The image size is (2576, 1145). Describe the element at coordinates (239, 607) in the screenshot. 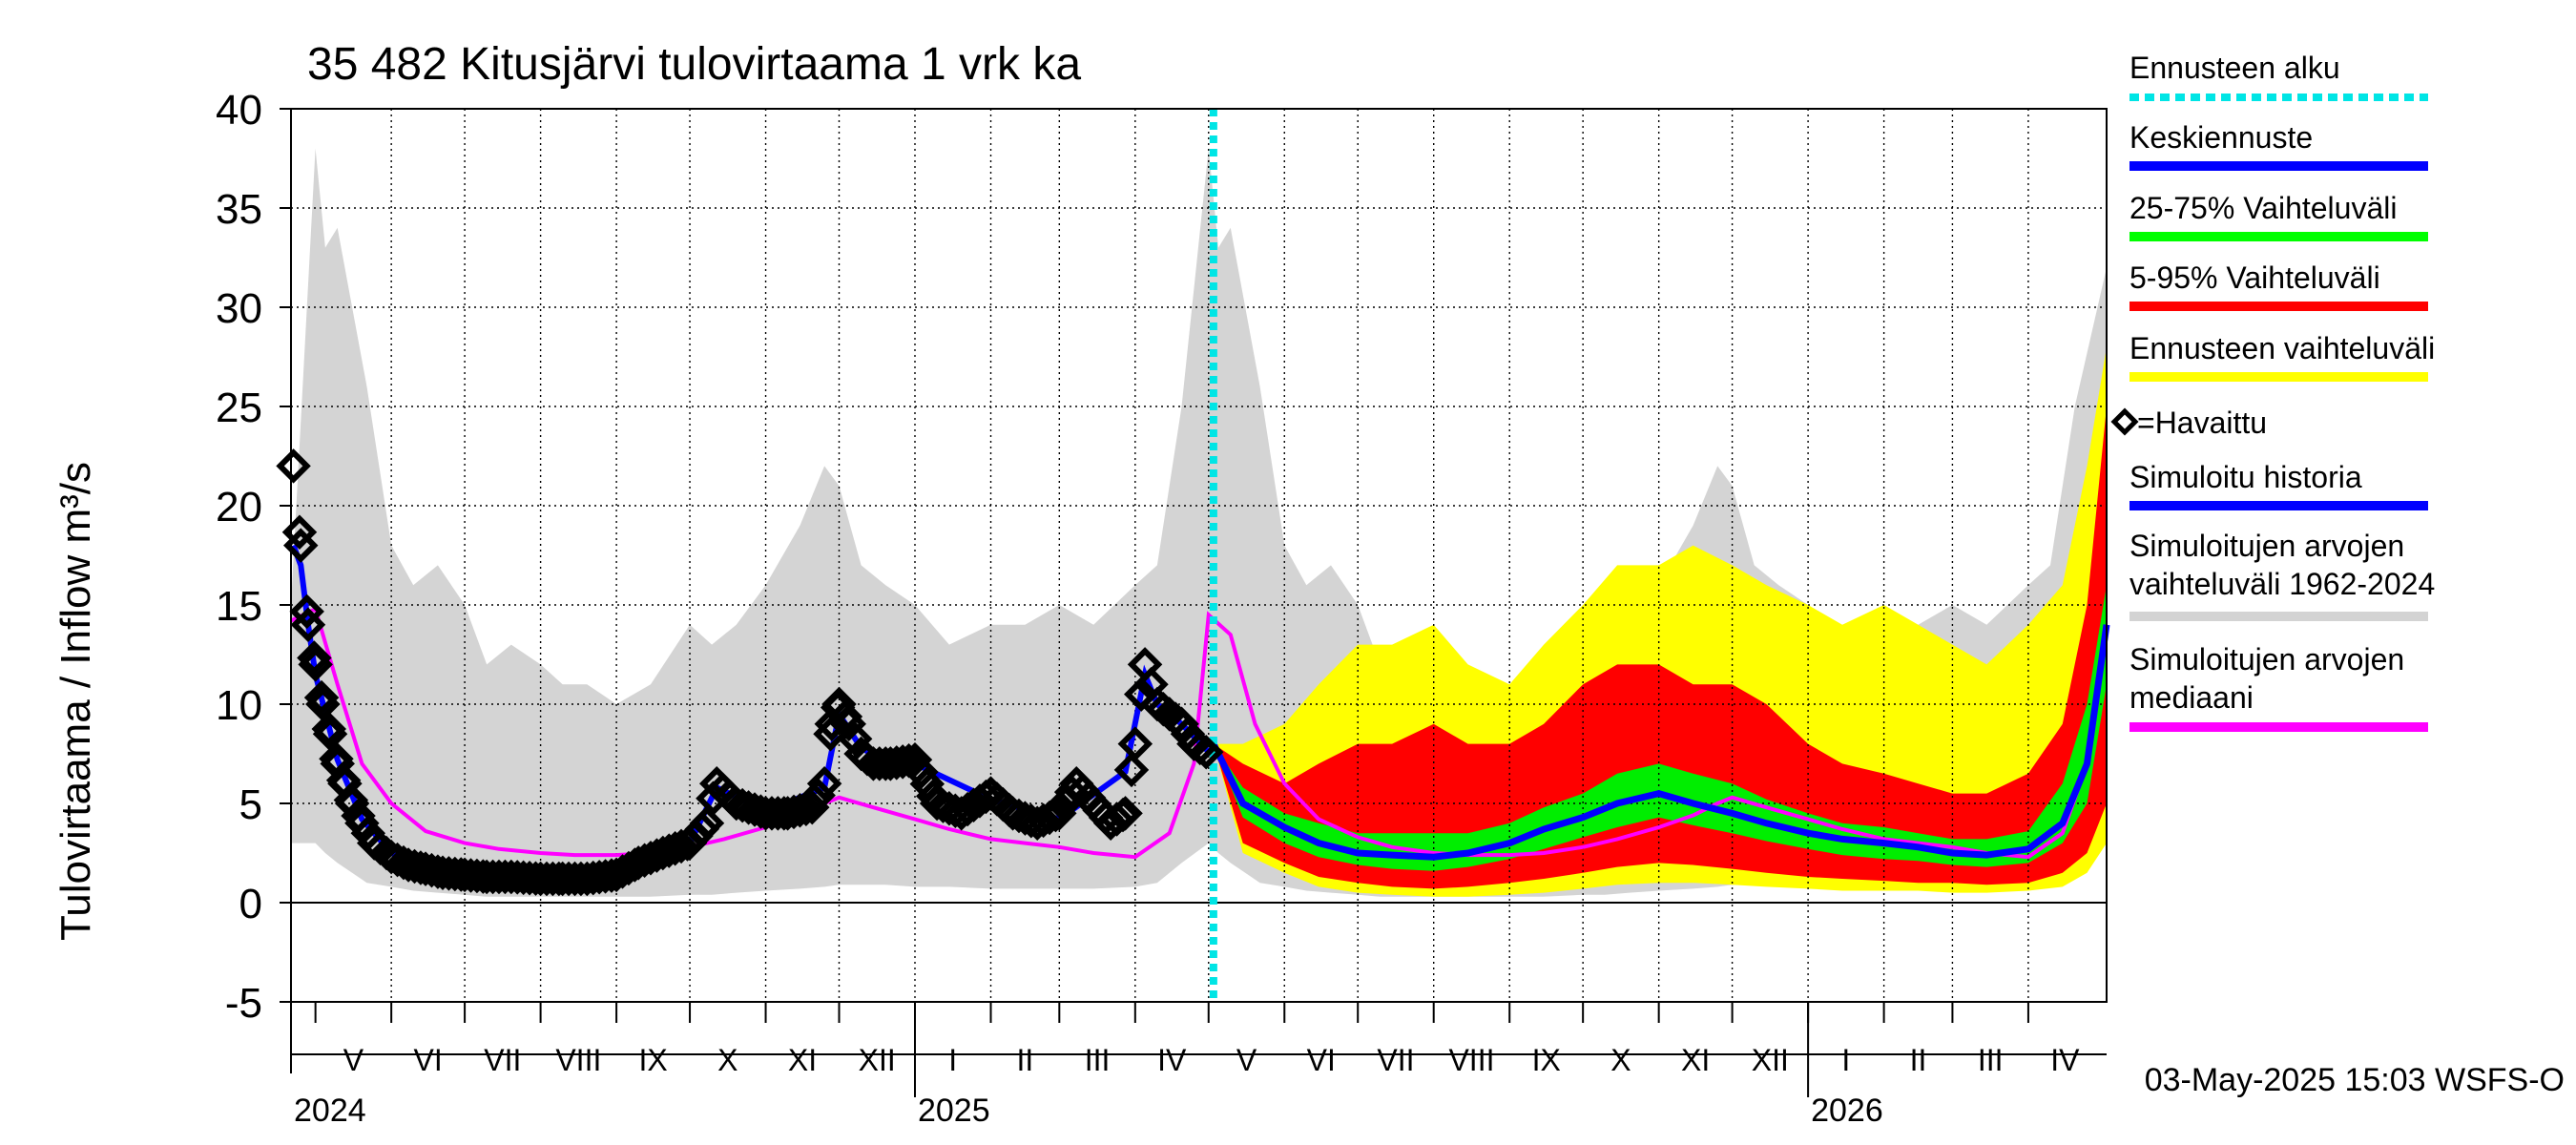

I see `y-tick-label: 15` at that location.